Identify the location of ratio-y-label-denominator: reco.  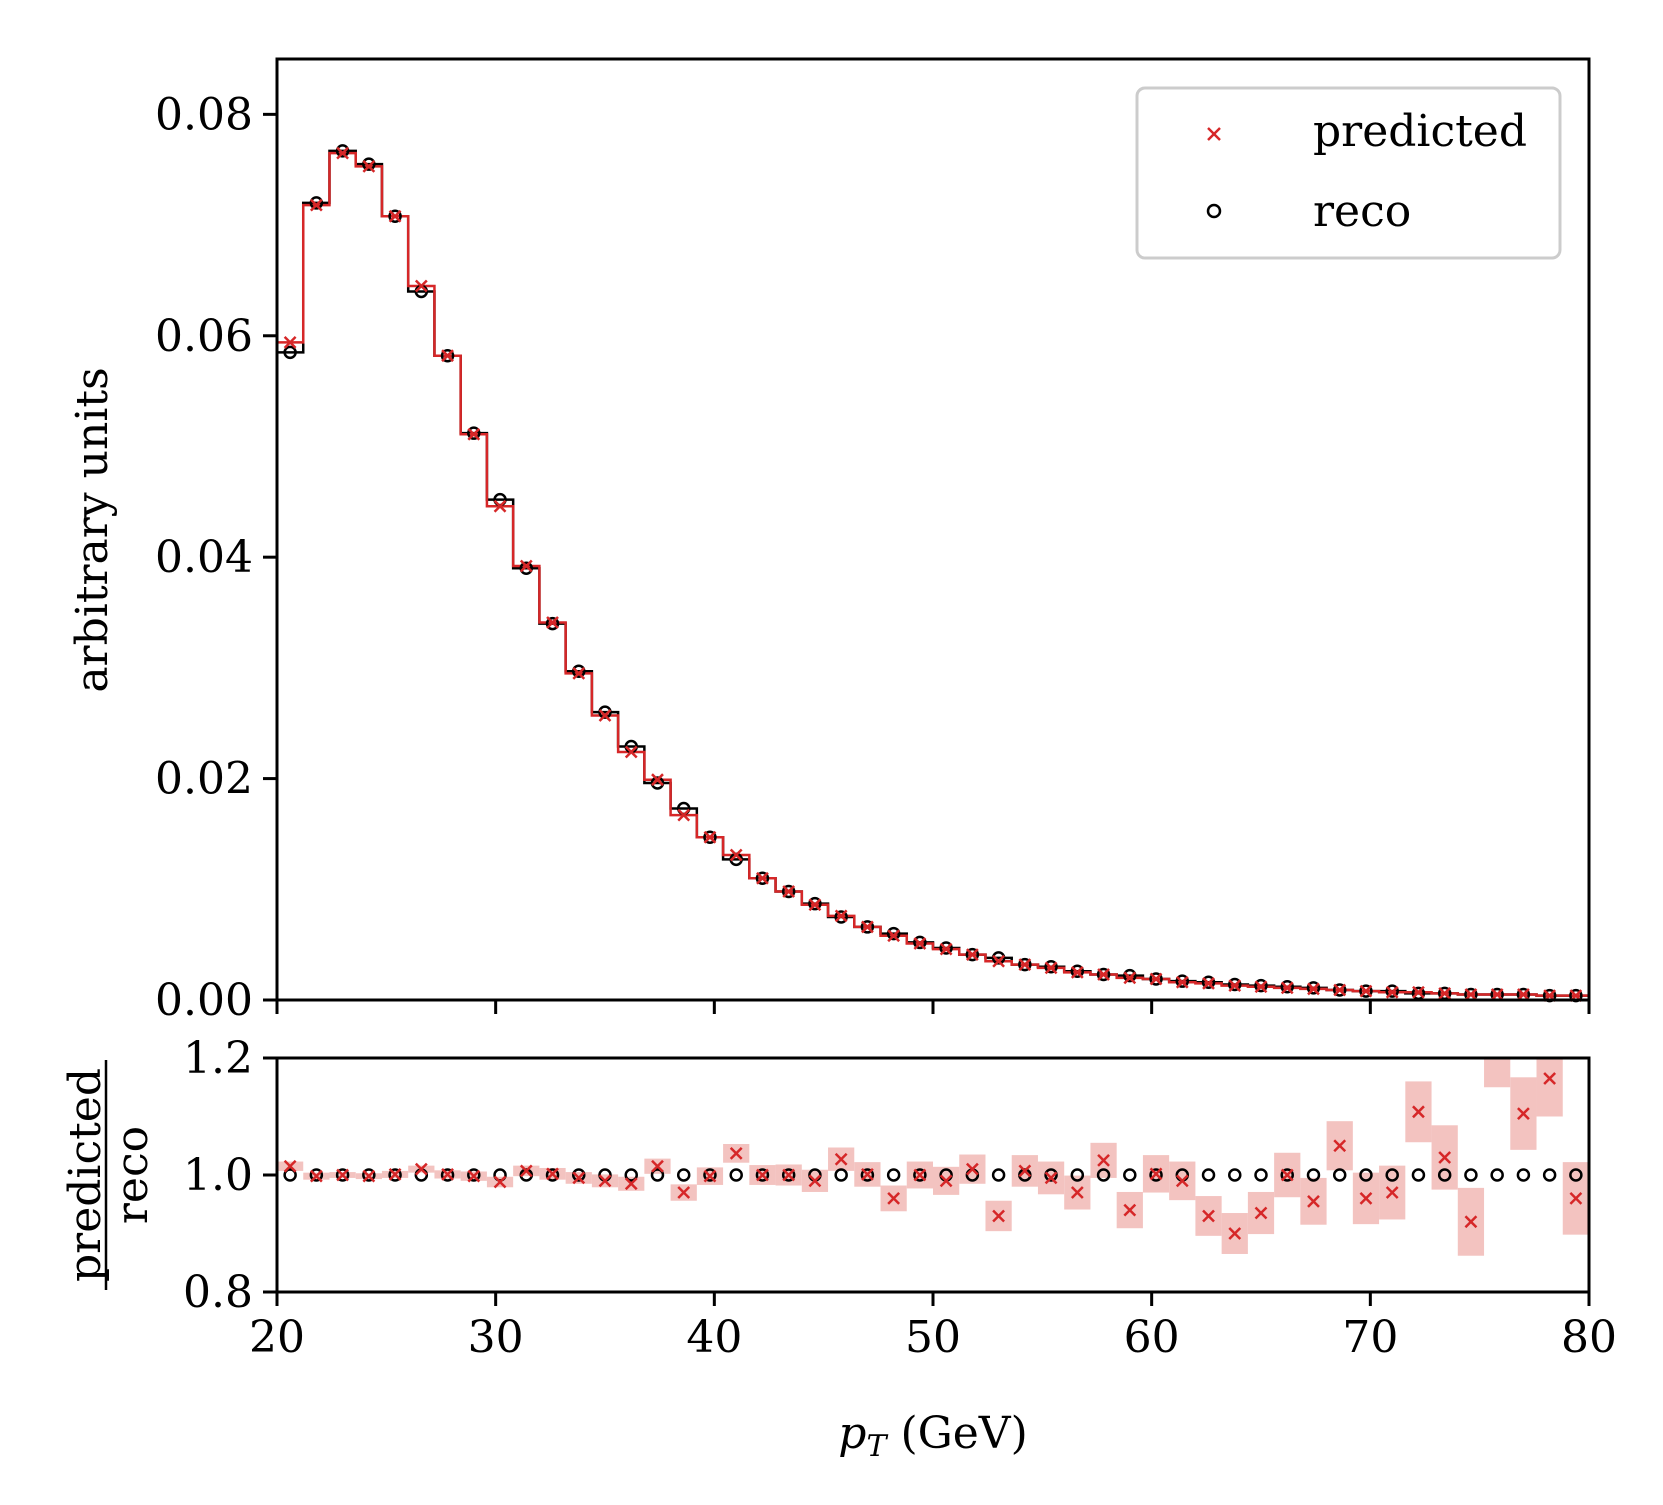
(132, 1175).